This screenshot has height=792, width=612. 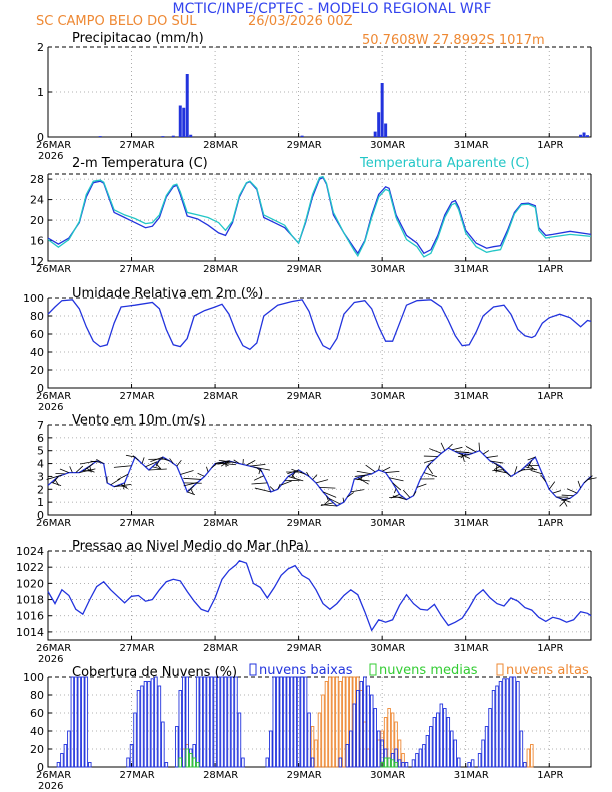 What do you see at coordinates (116, 21) in the screenshot?
I see `location-label: SC CAMPO BELO DO SUL` at bounding box center [116, 21].